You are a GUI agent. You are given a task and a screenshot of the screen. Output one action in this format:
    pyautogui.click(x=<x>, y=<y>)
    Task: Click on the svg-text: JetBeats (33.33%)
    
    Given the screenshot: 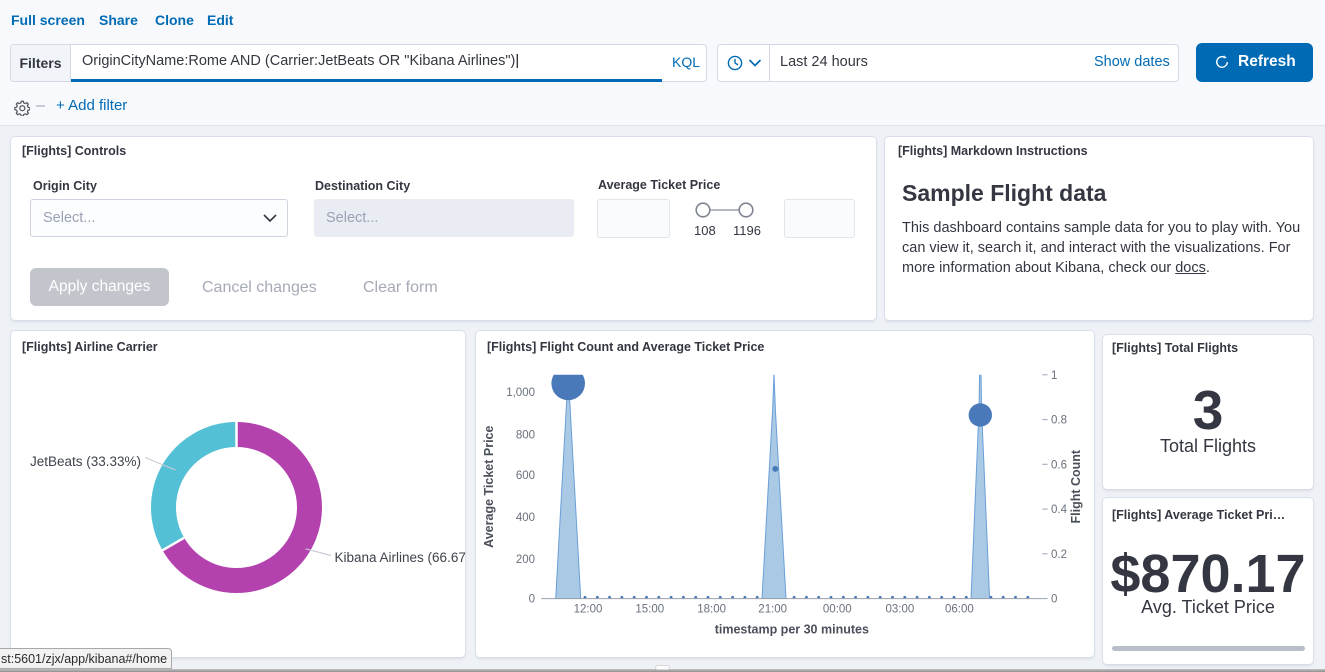 What is the action you would take?
    pyautogui.click(x=85, y=461)
    